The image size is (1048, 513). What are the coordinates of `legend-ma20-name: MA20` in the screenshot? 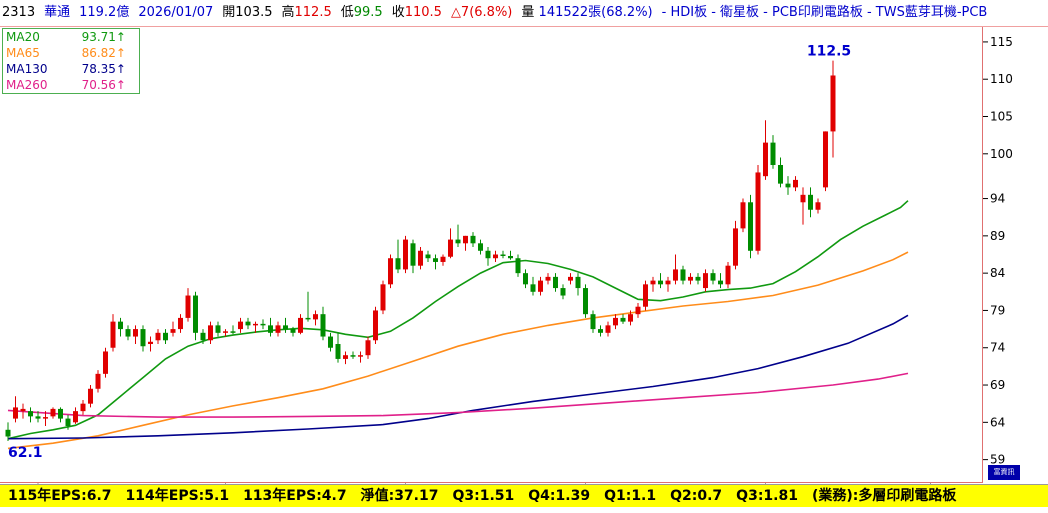 It's located at (23, 37).